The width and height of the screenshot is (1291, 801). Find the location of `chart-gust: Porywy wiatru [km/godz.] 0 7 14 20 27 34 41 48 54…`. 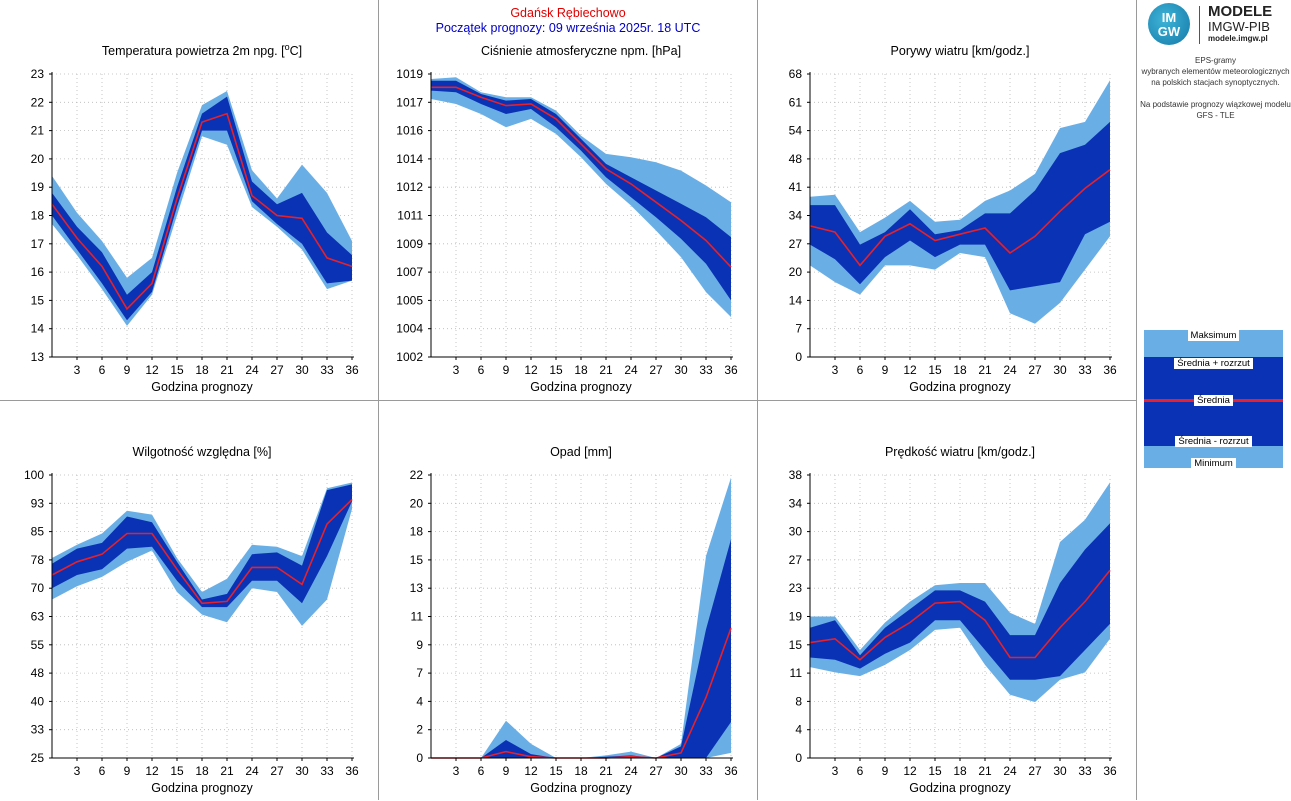

chart-gust: Porywy wiatru [km/godz.] 0 7 14 20 27 34 41 48 54… is located at coordinates (953, 219).